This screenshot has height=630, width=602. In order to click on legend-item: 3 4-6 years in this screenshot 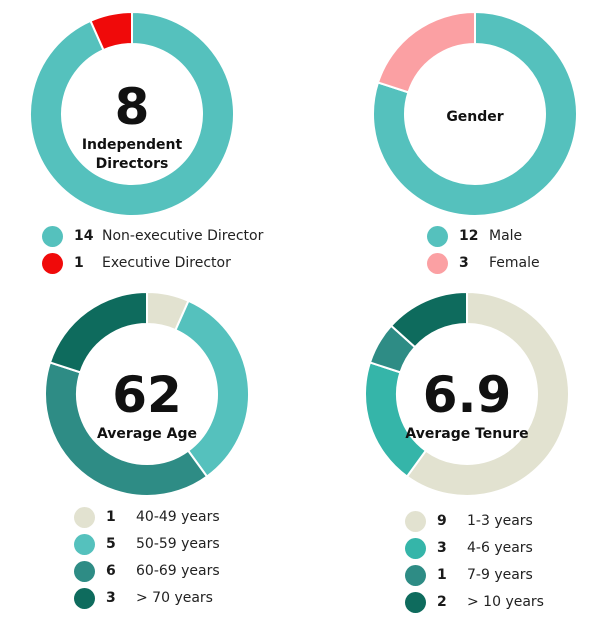, I will do `click(469, 548)`.